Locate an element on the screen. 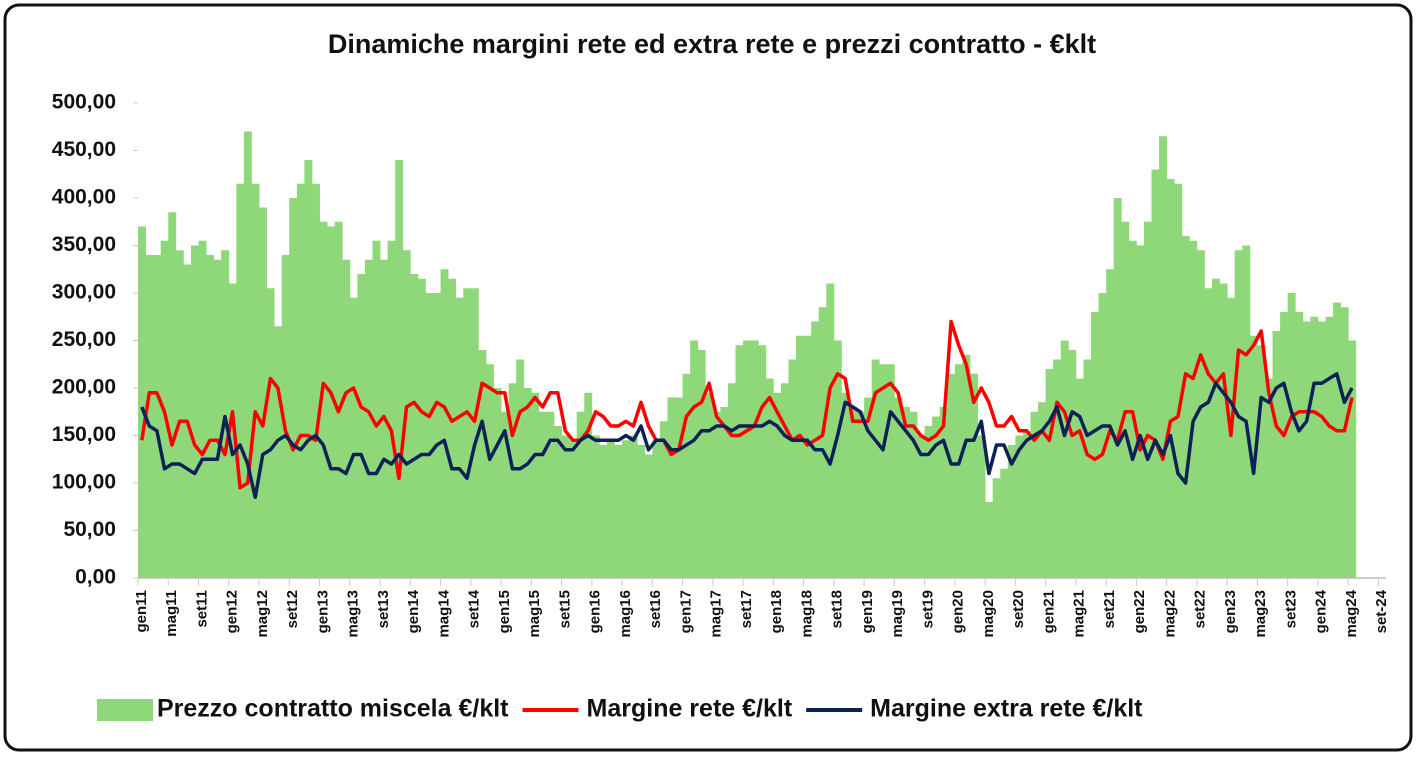  legend-label: Margine rete €/klt is located at coordinates (690, 709).